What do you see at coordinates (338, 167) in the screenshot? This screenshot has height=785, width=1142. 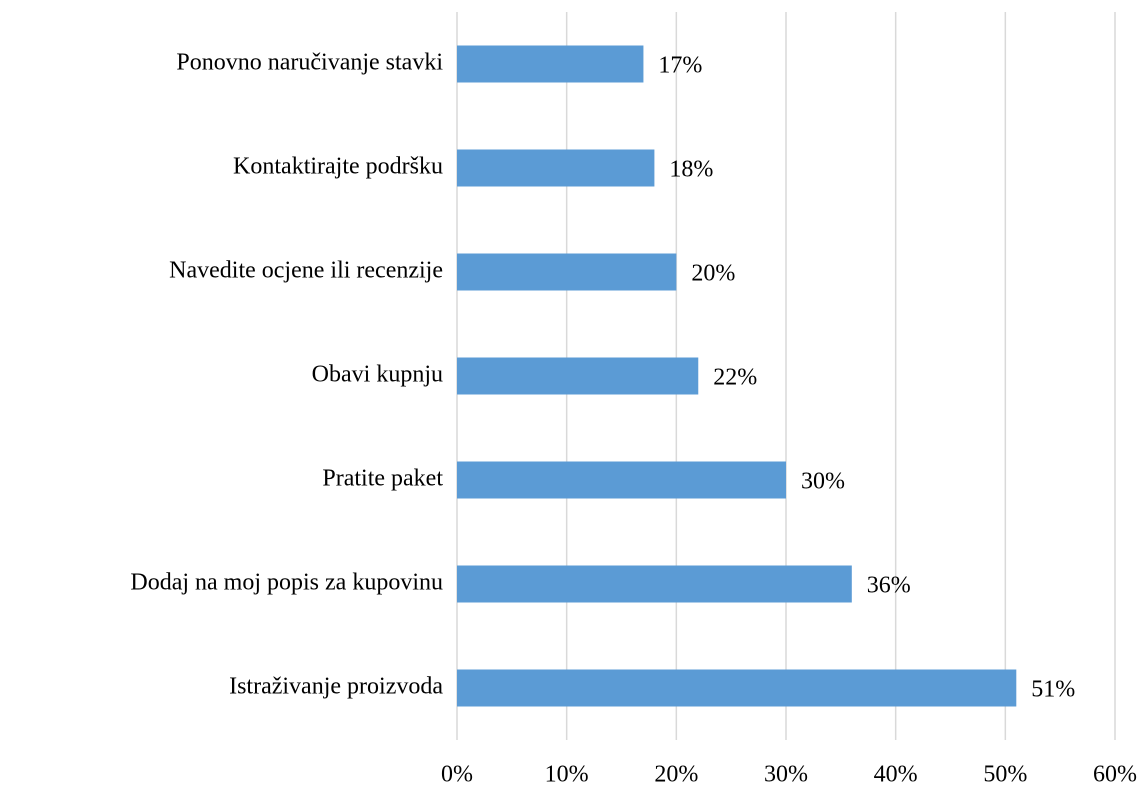 I see `category-label: Kontaktirajte podršku` at bounding box center [338, 167].